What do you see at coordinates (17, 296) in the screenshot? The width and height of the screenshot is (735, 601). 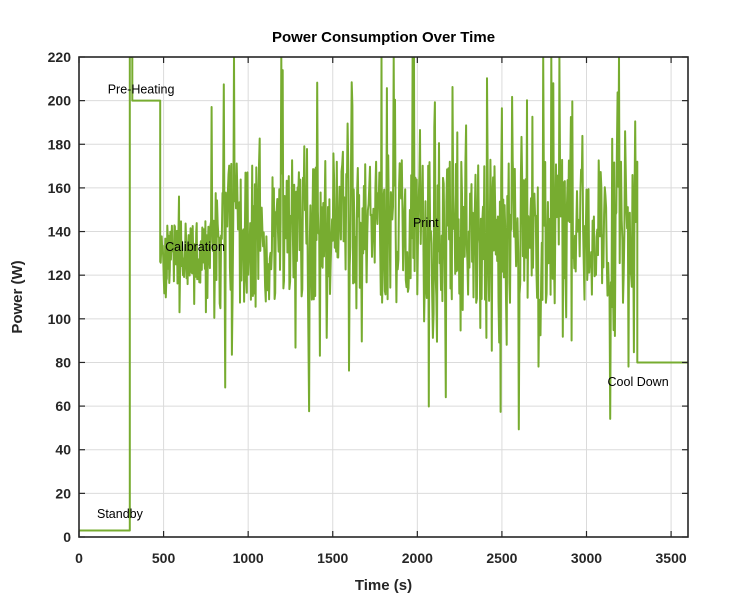 I see `y-axis-label: Power (W)` at bounding box center [17, 296].